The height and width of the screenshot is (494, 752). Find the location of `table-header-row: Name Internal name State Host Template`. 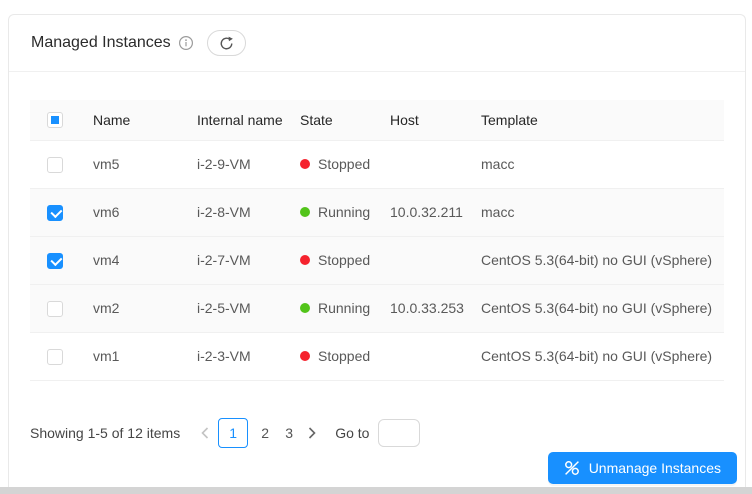

table-header-row: Name Internal name State Host Template is located at coordinates (377, 120).